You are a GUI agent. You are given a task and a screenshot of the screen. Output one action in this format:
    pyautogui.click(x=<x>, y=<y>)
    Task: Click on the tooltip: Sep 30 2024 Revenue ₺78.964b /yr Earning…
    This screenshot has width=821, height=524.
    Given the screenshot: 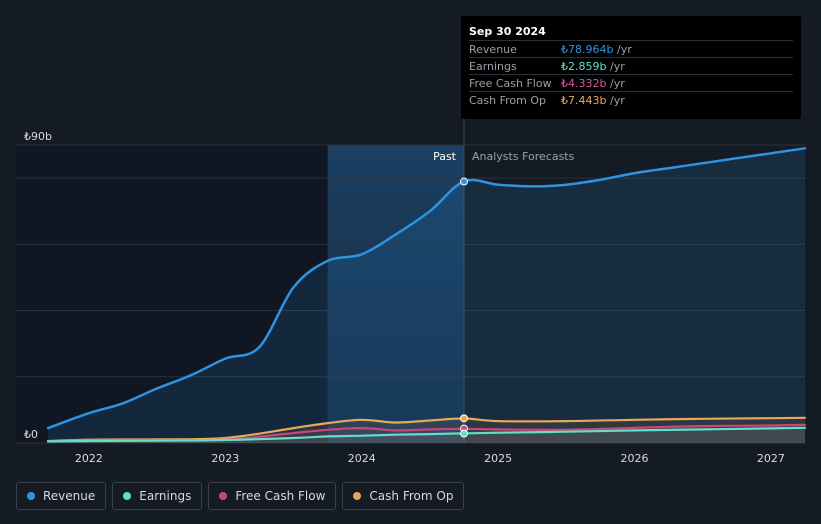 What is the action you would take?
    pyautogui.click(x=631, y=67)
    